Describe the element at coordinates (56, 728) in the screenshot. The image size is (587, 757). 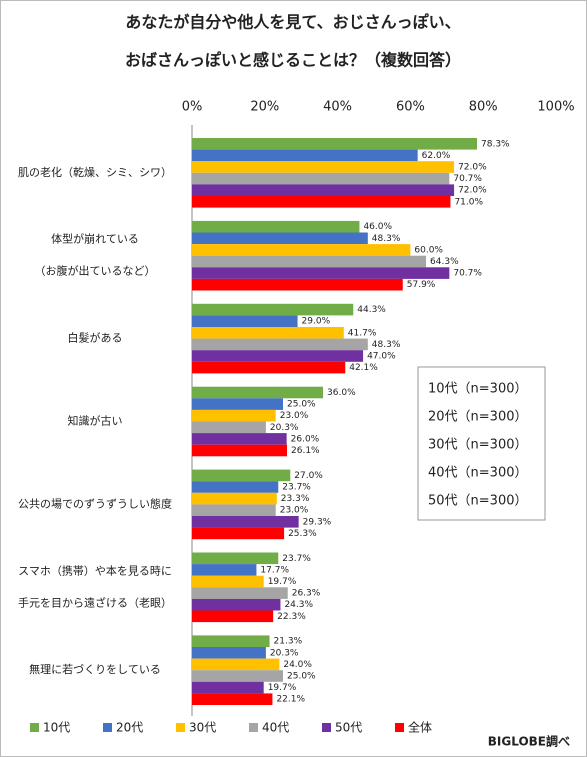
I see `legend-label: 10代` at that location.